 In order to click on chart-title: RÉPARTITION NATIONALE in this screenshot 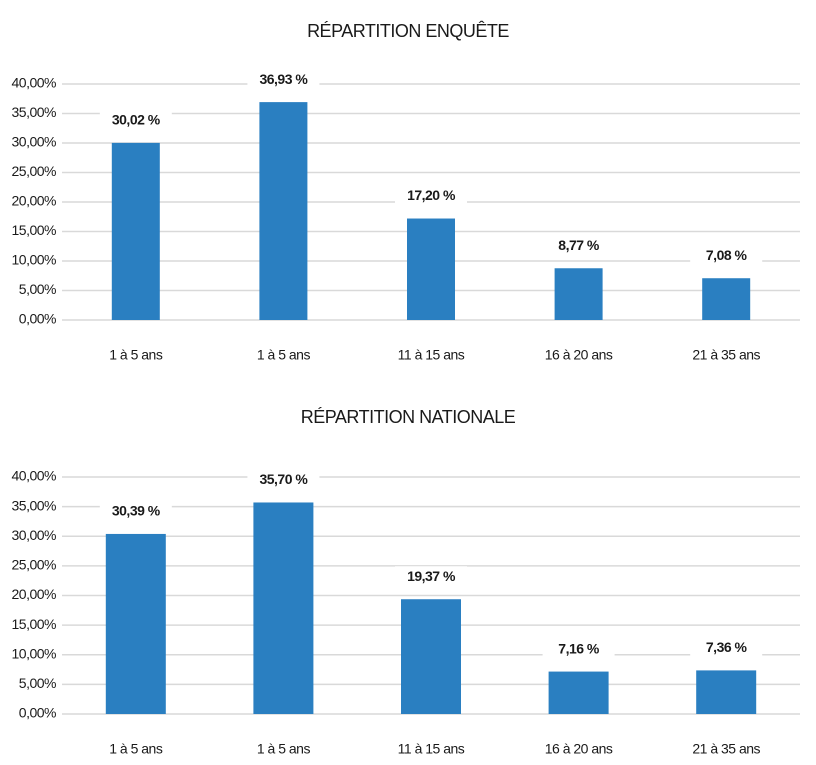, I will do `click(408, 417)`.